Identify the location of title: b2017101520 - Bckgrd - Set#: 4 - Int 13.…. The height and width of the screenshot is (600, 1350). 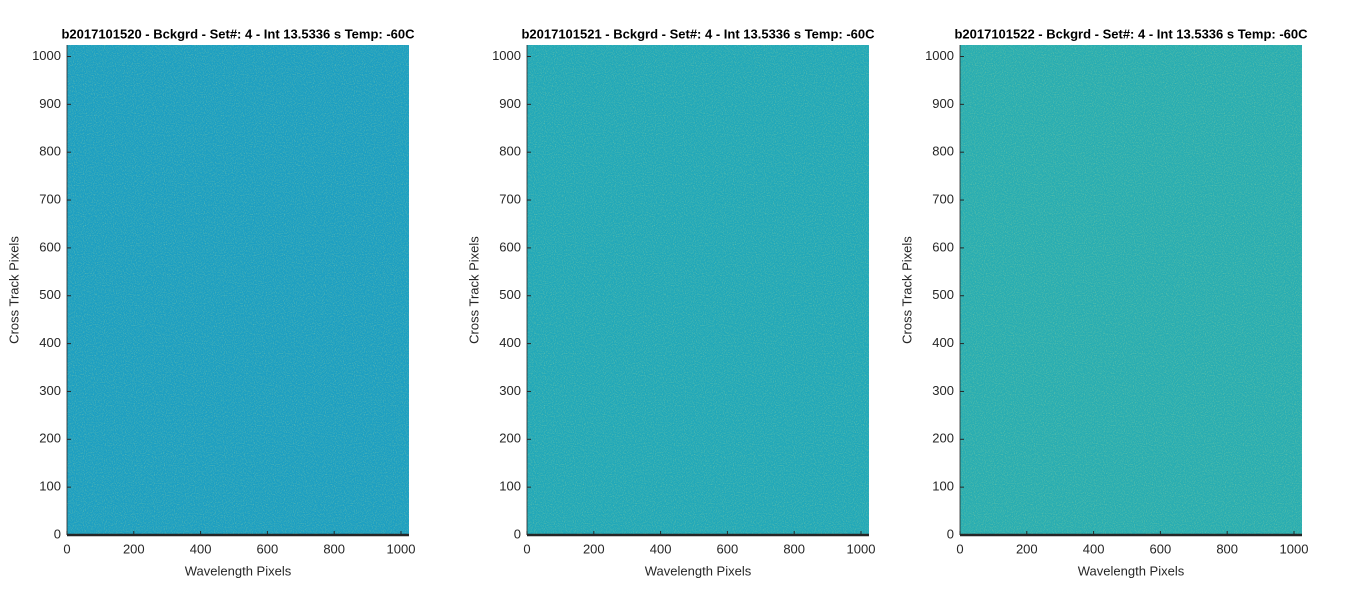
(238, 33).